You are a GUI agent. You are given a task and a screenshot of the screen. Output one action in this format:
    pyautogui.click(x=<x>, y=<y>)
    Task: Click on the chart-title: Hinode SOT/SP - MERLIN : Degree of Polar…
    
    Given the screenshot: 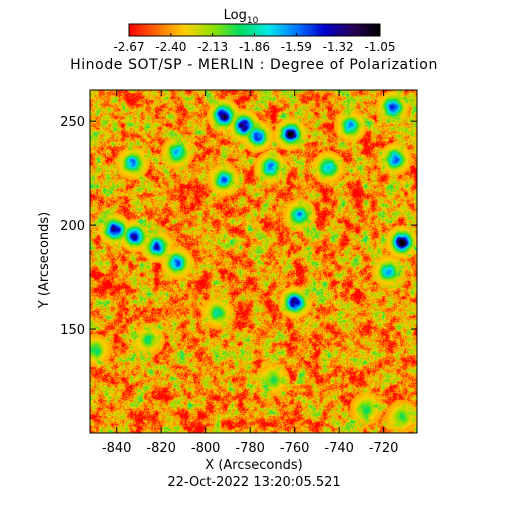 What is the action you would take?
    pyautogui.click(x=254, y=65)
    